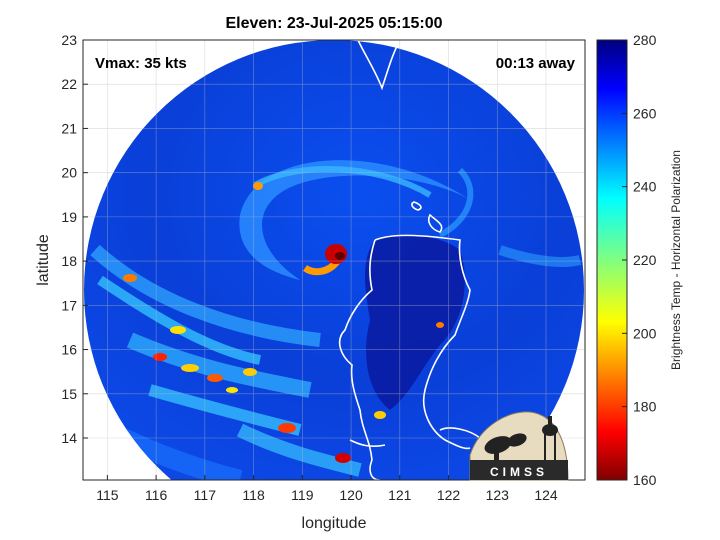 This screenshot has height=540, width=720. Describe the element at coordinates (69, 173) in the screenshot. I see `y-tick-label: 20` at that location.